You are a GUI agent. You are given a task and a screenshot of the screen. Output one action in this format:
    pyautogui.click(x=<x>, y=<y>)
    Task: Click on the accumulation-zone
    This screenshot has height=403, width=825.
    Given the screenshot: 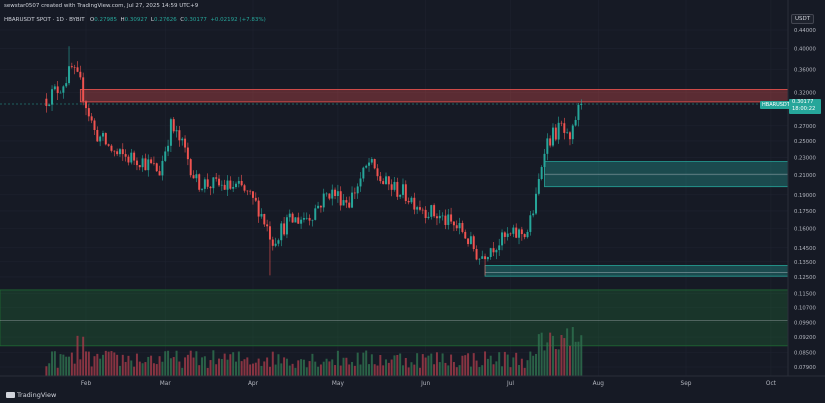 What is the action you would take?
    pyautogui.click(x=394, y=318)
    